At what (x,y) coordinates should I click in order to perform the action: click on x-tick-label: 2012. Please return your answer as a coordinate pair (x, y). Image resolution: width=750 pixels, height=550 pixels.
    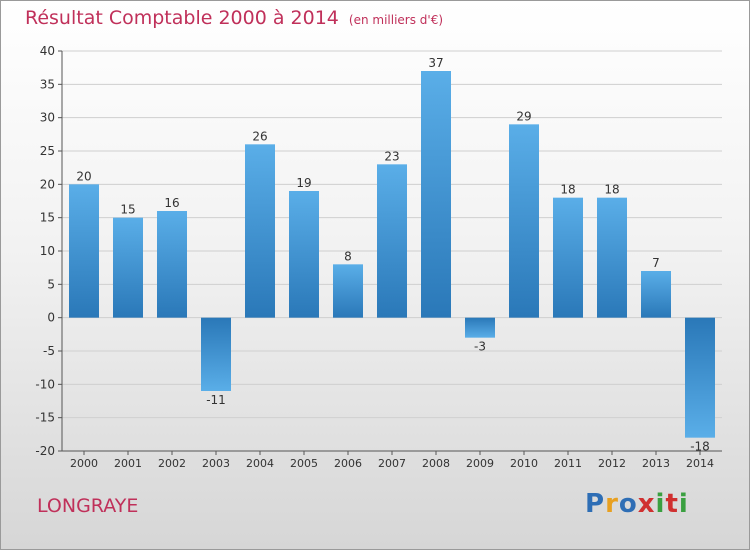
    Looking at the image, I should click on (612, 463).